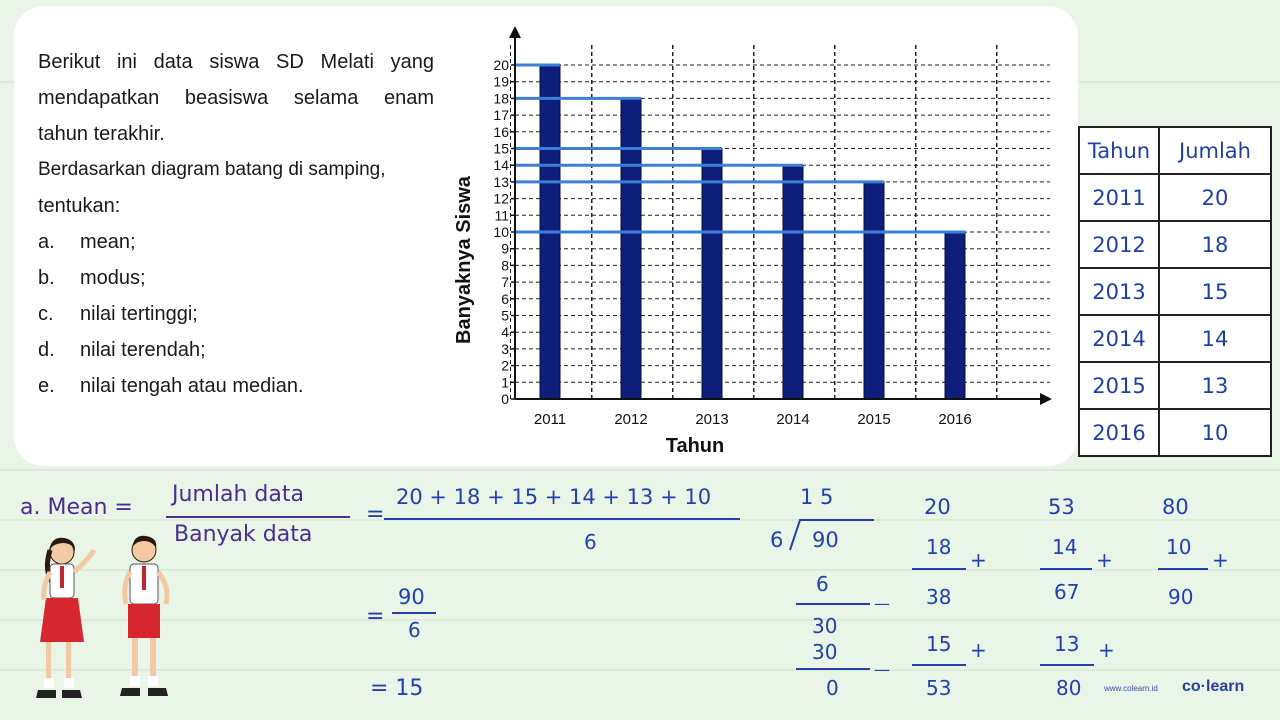 The height and width of the screenshot is (720, 1280). I want to click on table-cell: 2013, so click(1119, 291).